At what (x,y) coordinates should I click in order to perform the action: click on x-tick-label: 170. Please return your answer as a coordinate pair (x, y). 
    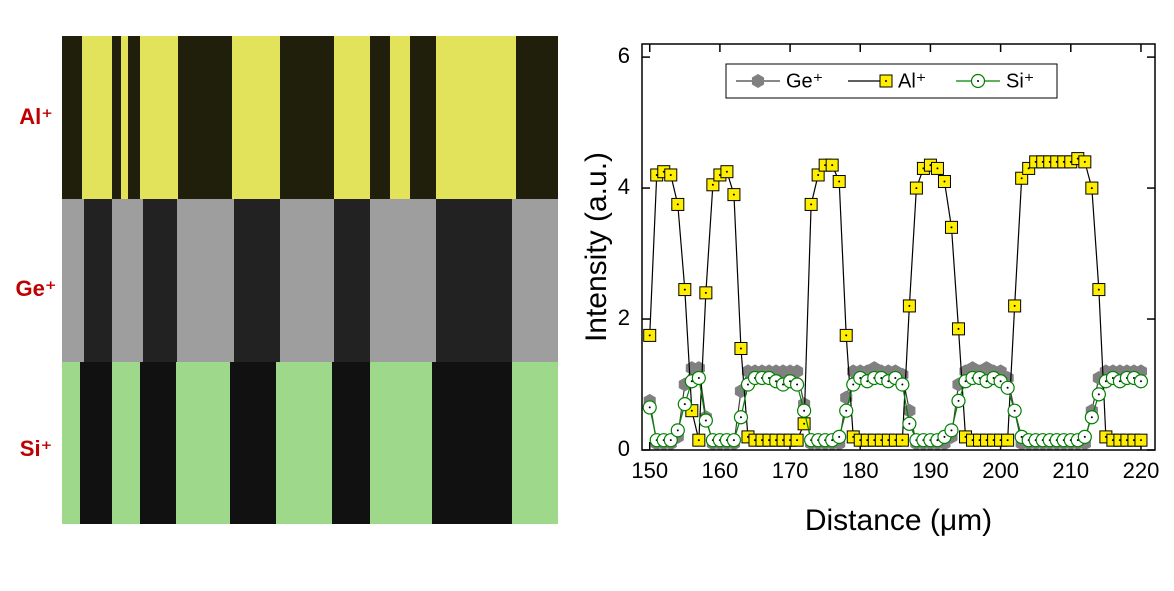
    Looking at the image, I should click on (790, 470).